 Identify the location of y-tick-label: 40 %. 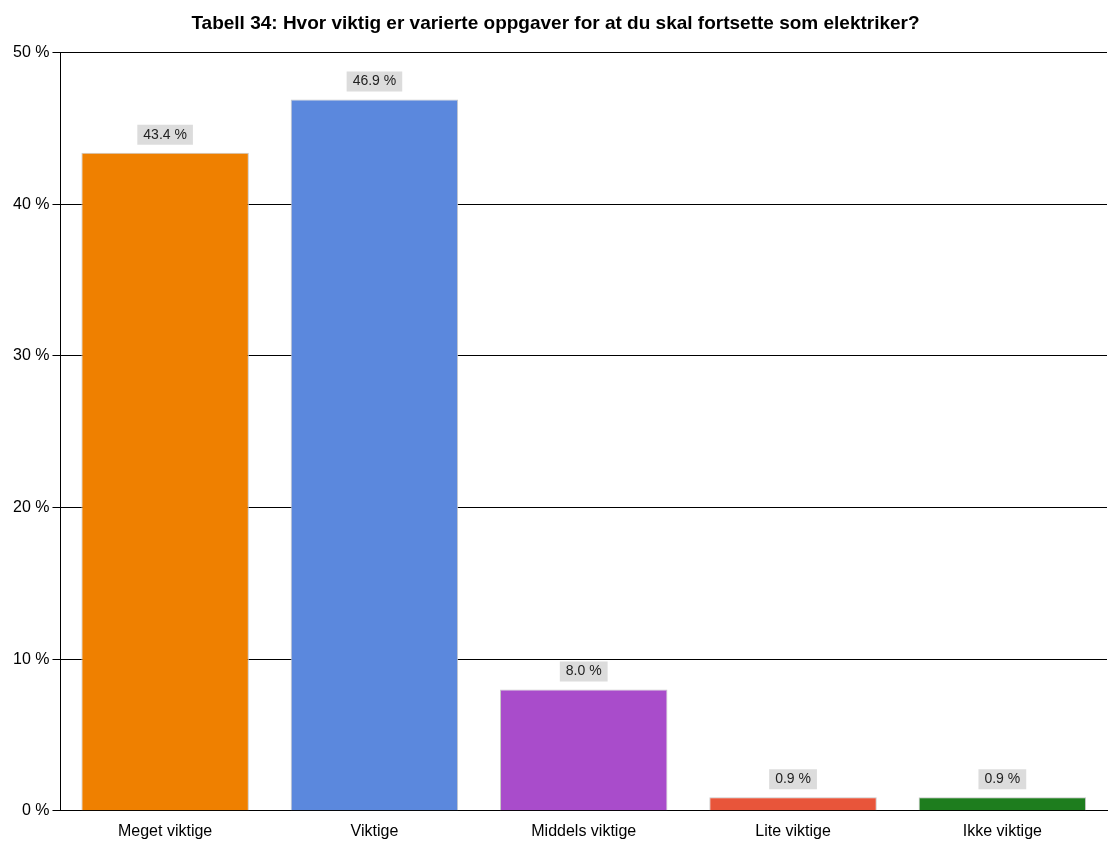
(31, 203).